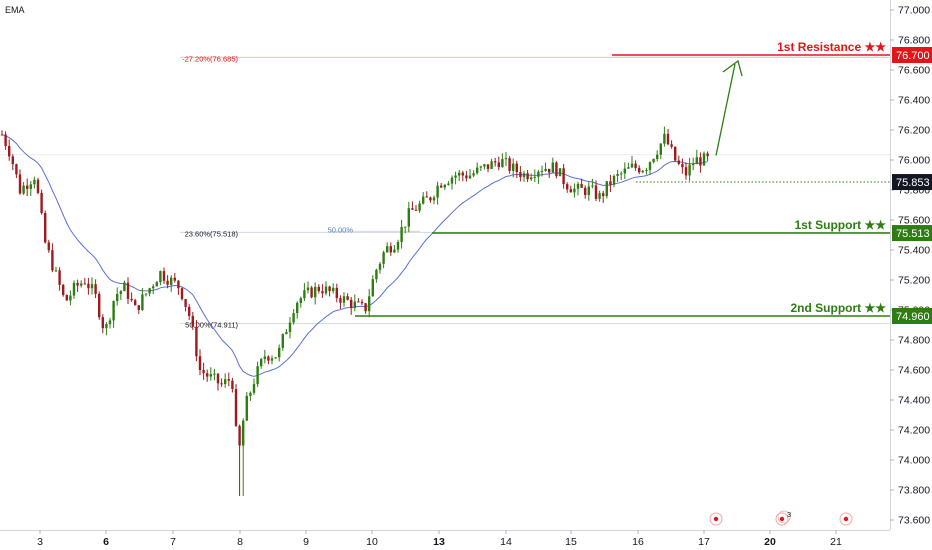 Image resolution: width=932 pixels, height=550 pixels. I want to click on event-marker: 3, so click(783, 518).